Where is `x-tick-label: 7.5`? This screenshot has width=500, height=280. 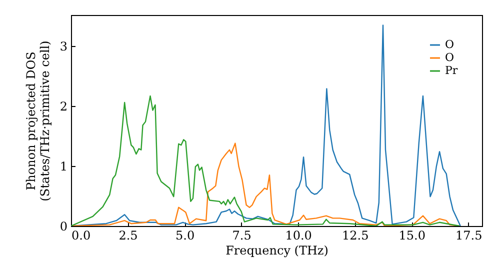 x-tick-label: 7.5 is located at coordinates (242, 235).